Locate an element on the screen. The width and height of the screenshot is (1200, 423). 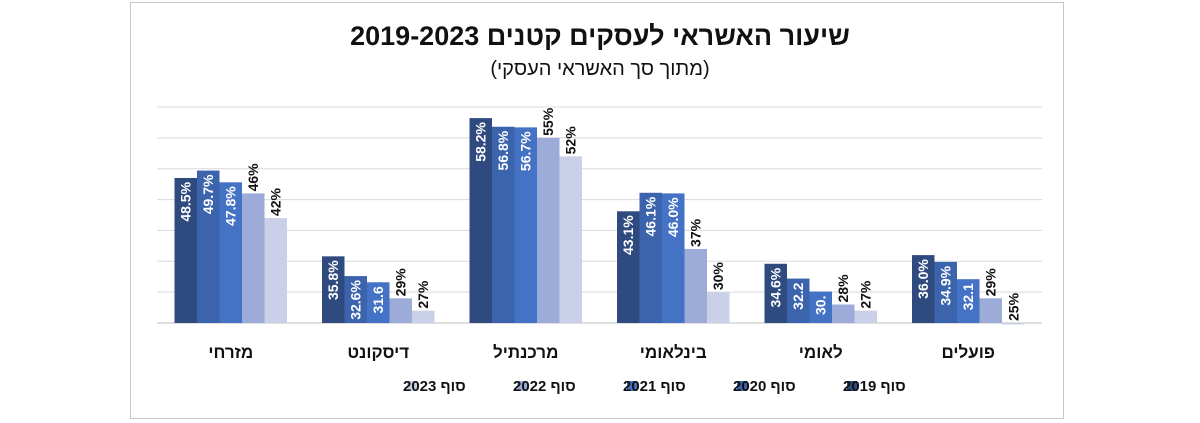
data-label: 58.2% is located at coordinates (481, 142).